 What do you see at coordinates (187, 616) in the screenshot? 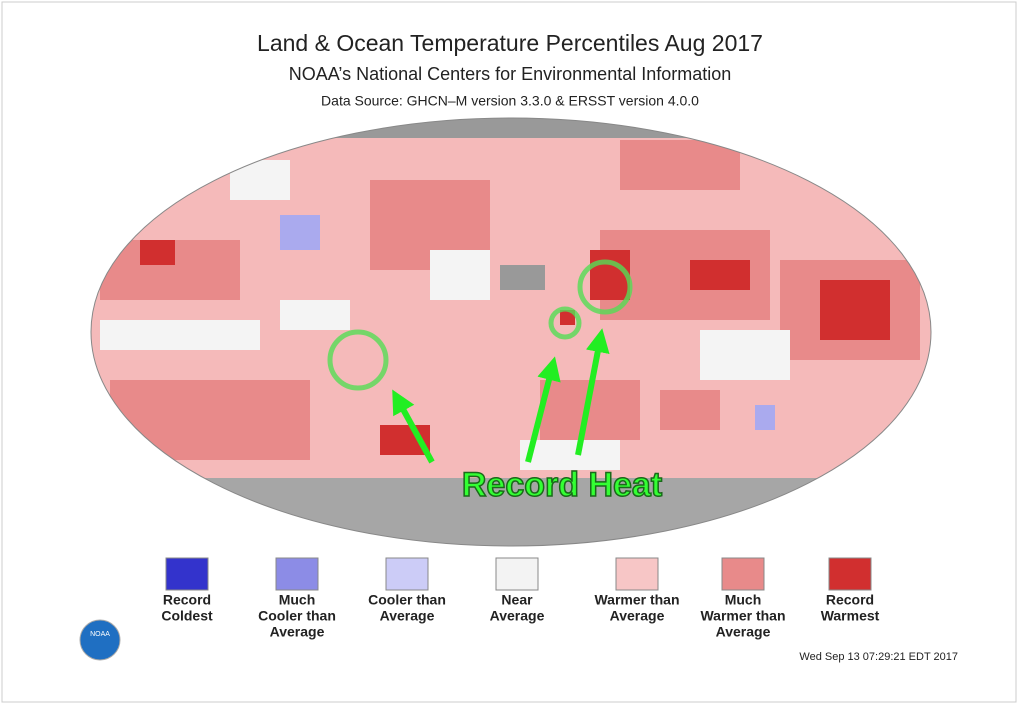
I see `legend-label: Coldest` at bounding box center [187, 616].